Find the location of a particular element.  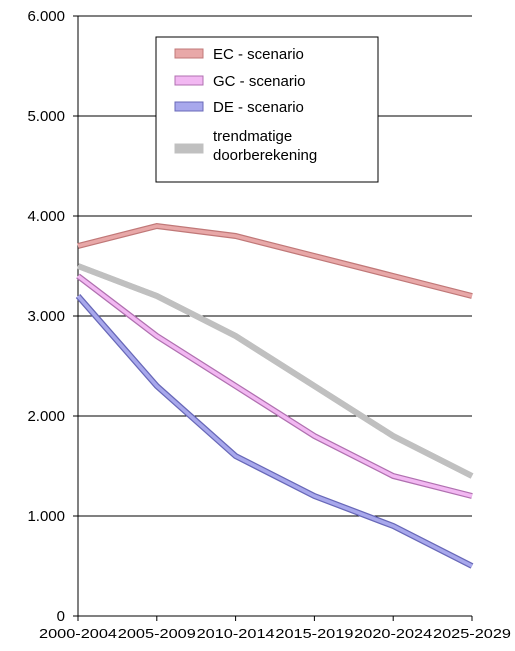

x-tick-label: 2005-2009 is located at coordinates (157, 634).